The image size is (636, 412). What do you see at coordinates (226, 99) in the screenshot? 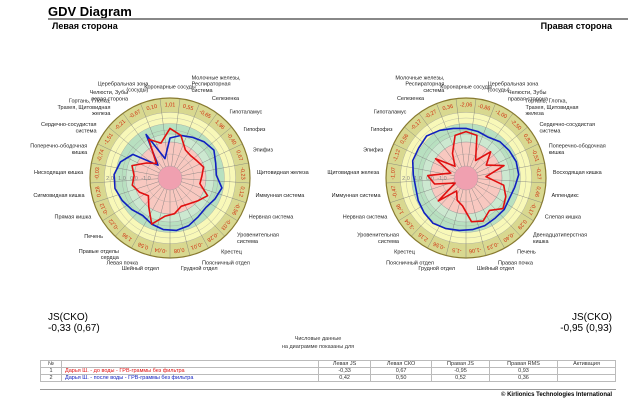
I see `axis-label: Селезенка` at bounding box center [226, 99].